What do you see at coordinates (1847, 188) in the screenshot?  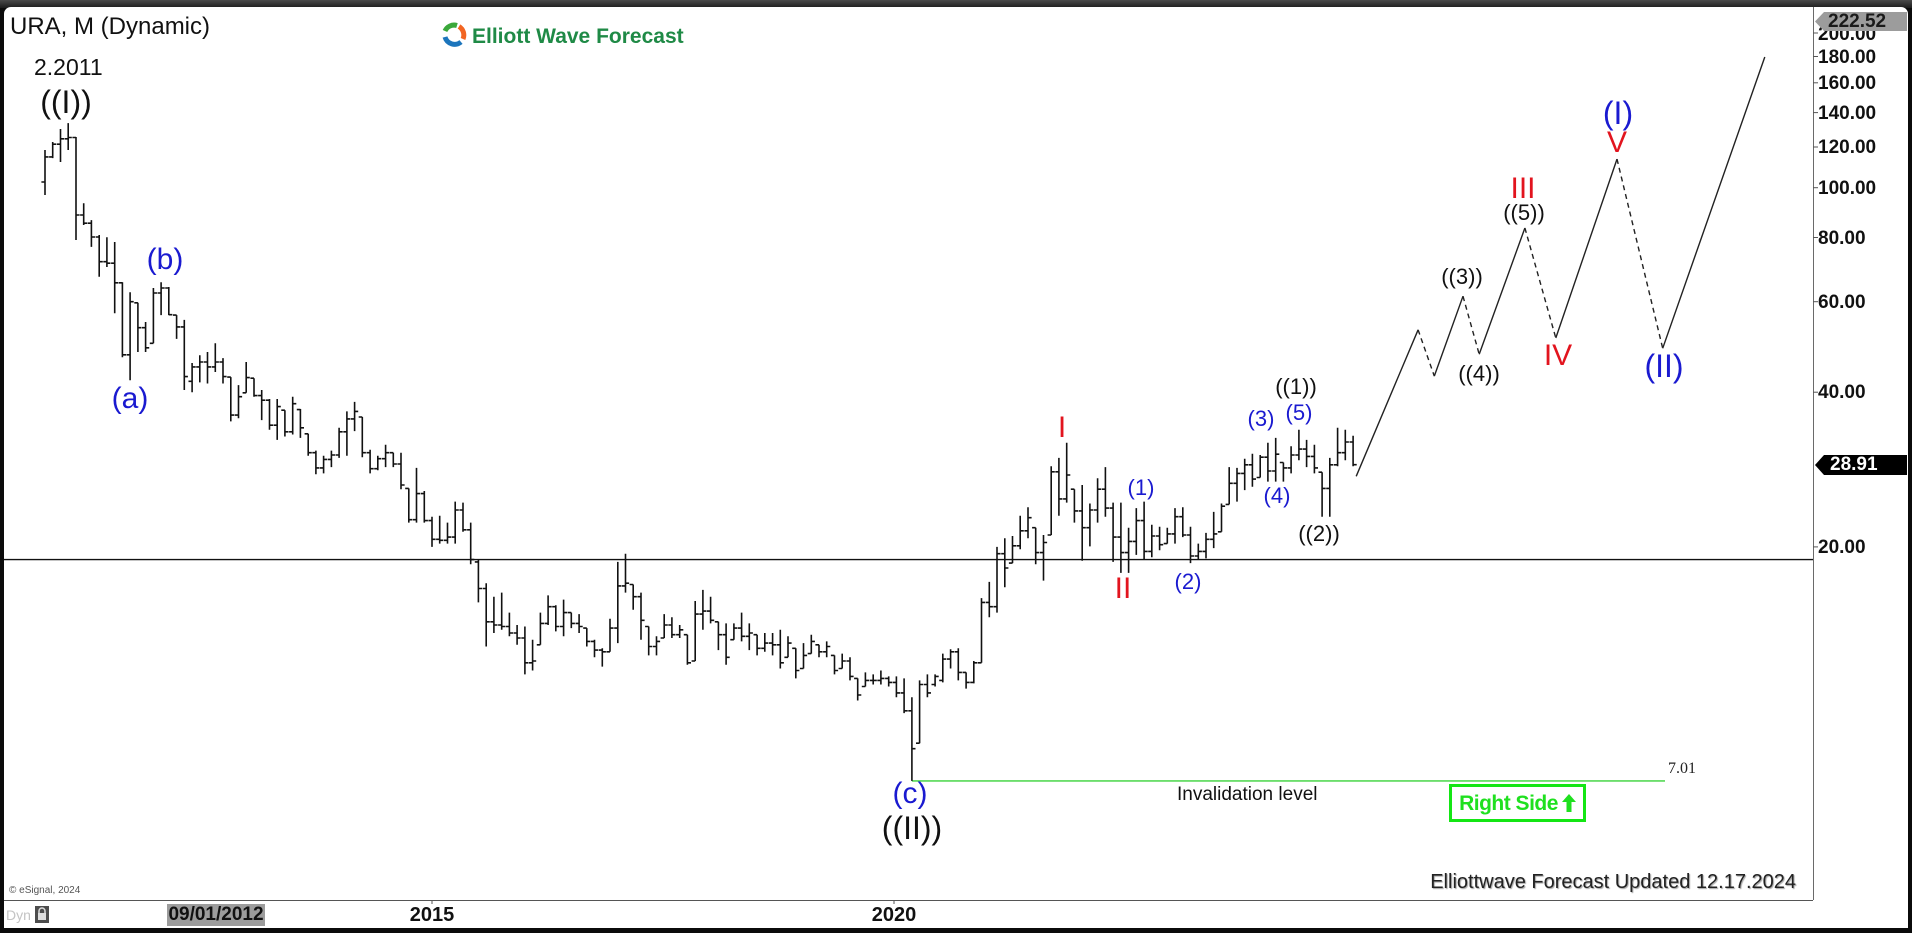 I see `price-tick-100: 100.00` at bounding box center [1847, 188].